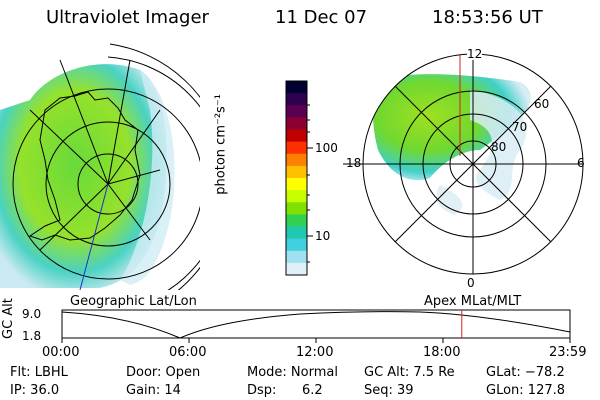 Image resolution: width=600 pixels, height=400 pixels. What do you see at coordinates (354, 163) in the screenshot?
I see `mlt-label-18: 18` at bounding box center [354, 163].